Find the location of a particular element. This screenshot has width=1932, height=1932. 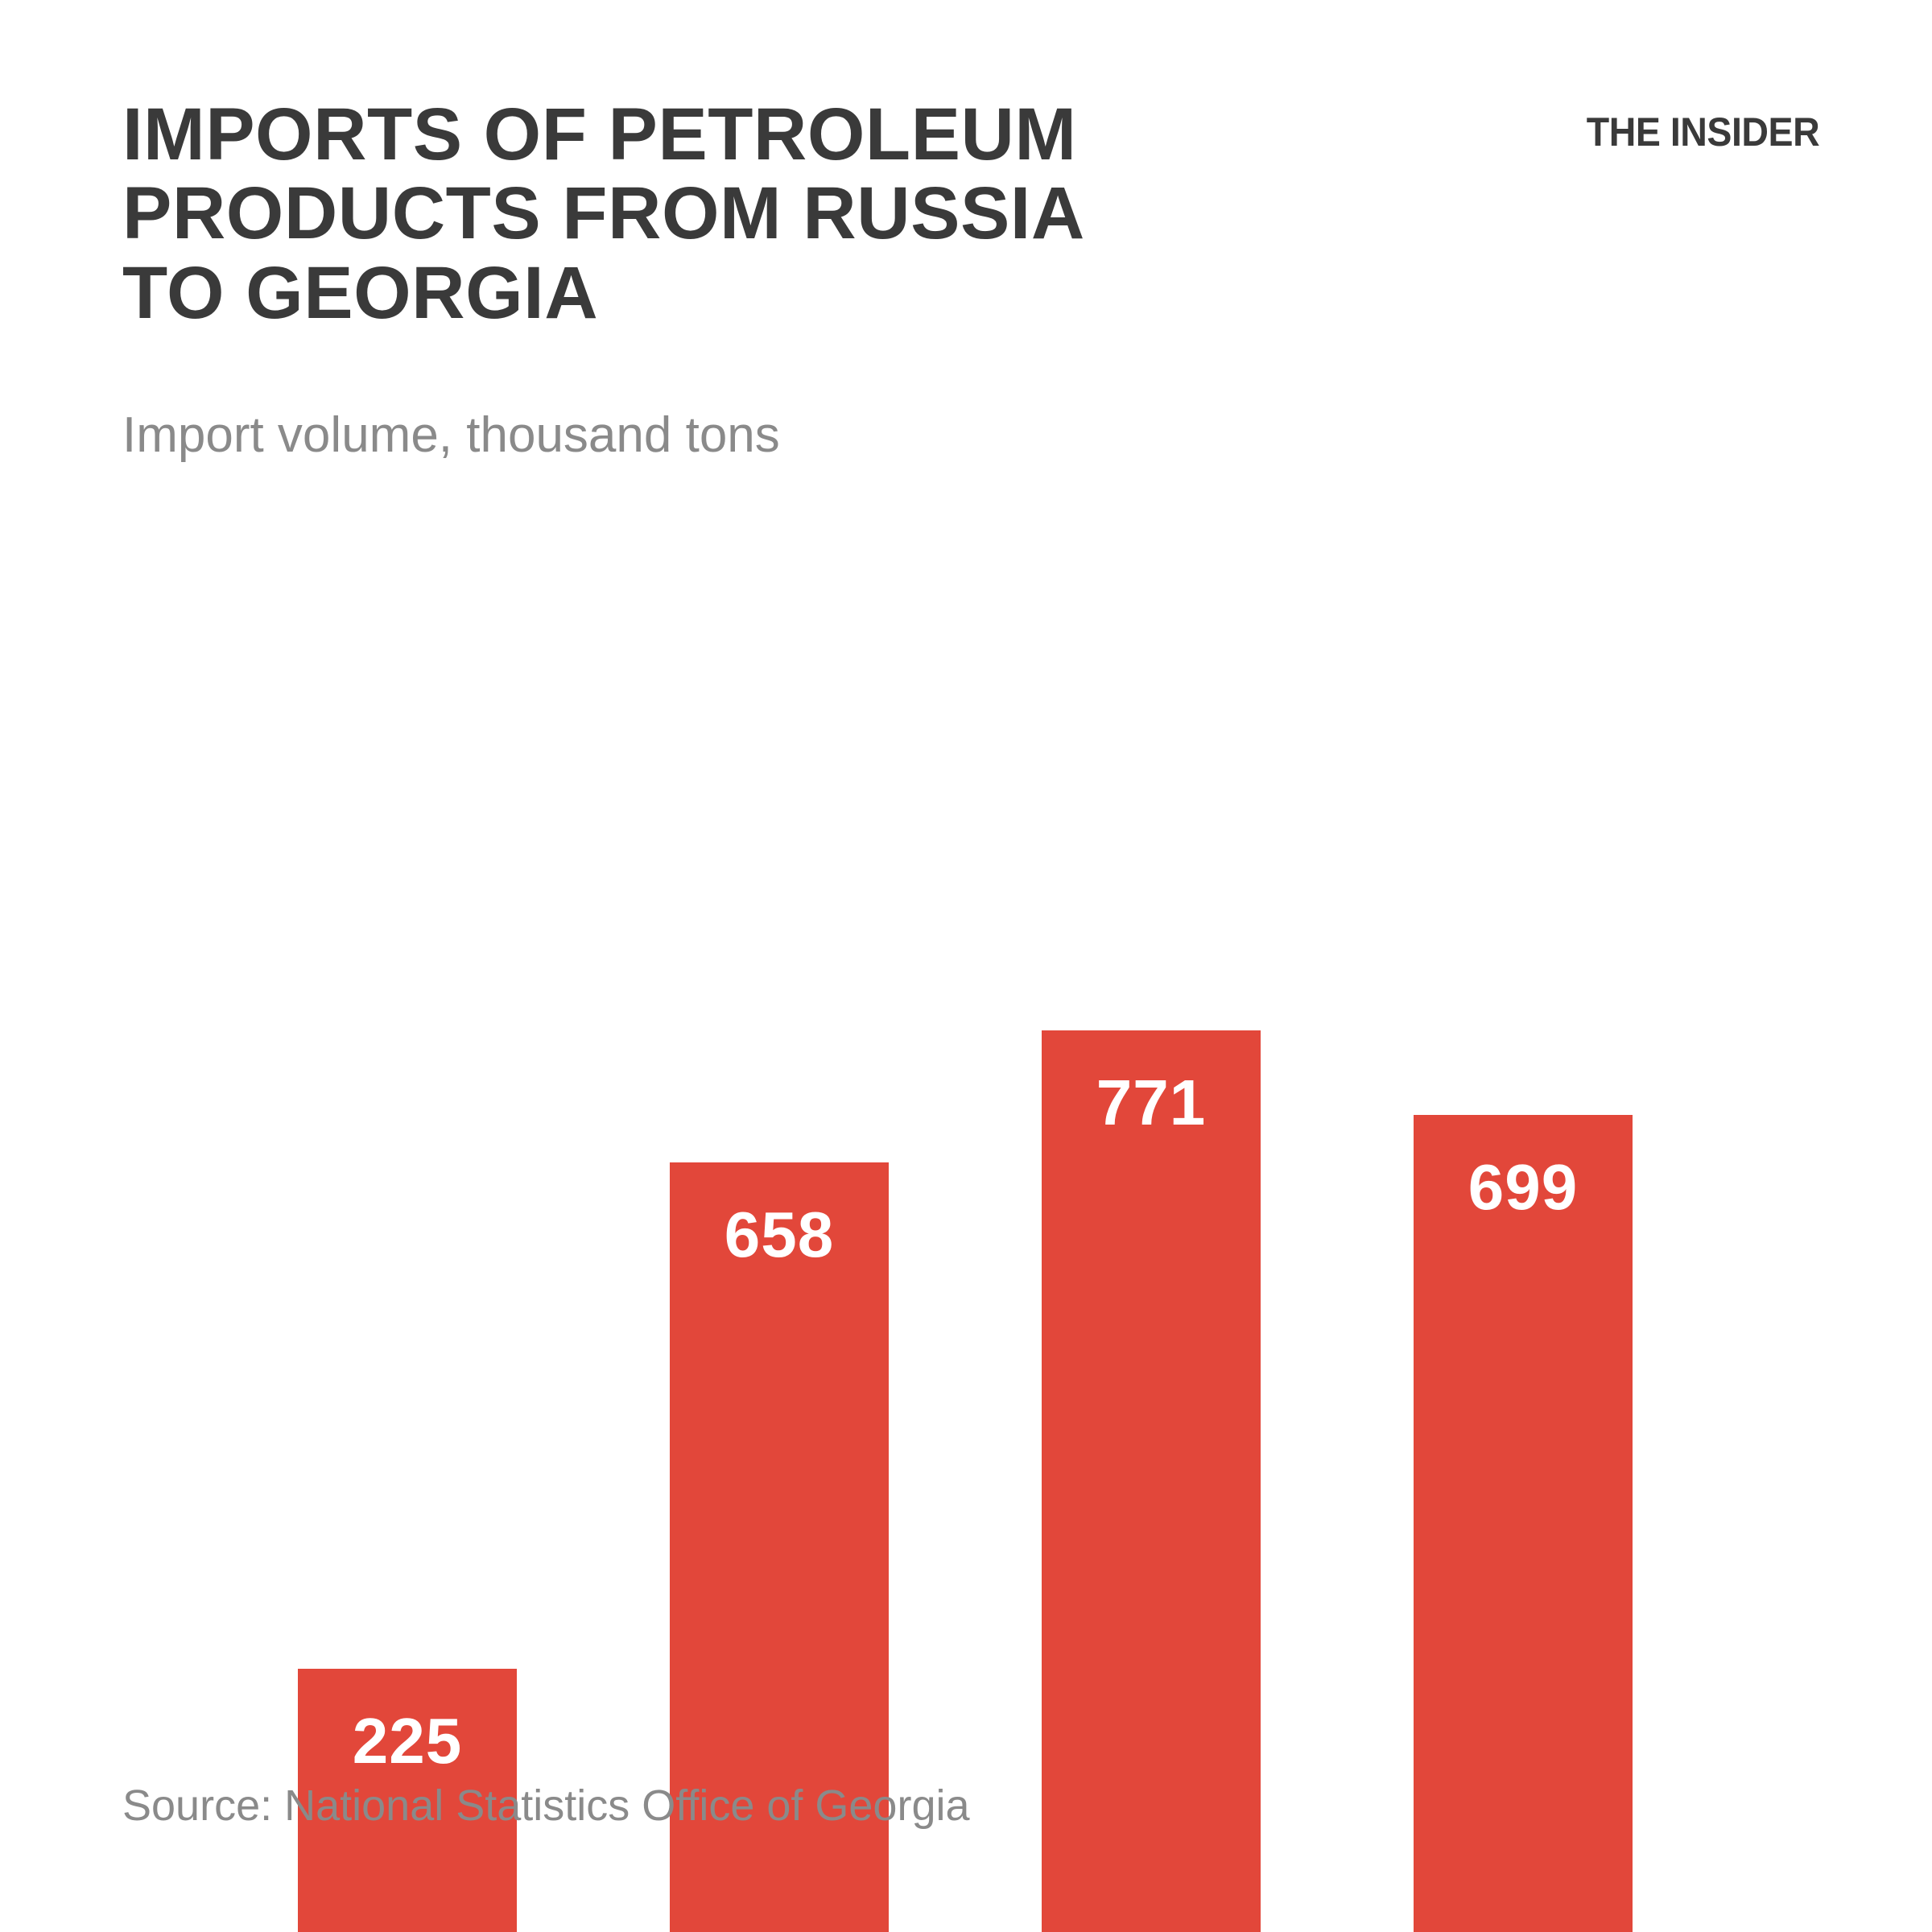

bar-value-label: 699 is located at coordinates (1523, 1186).